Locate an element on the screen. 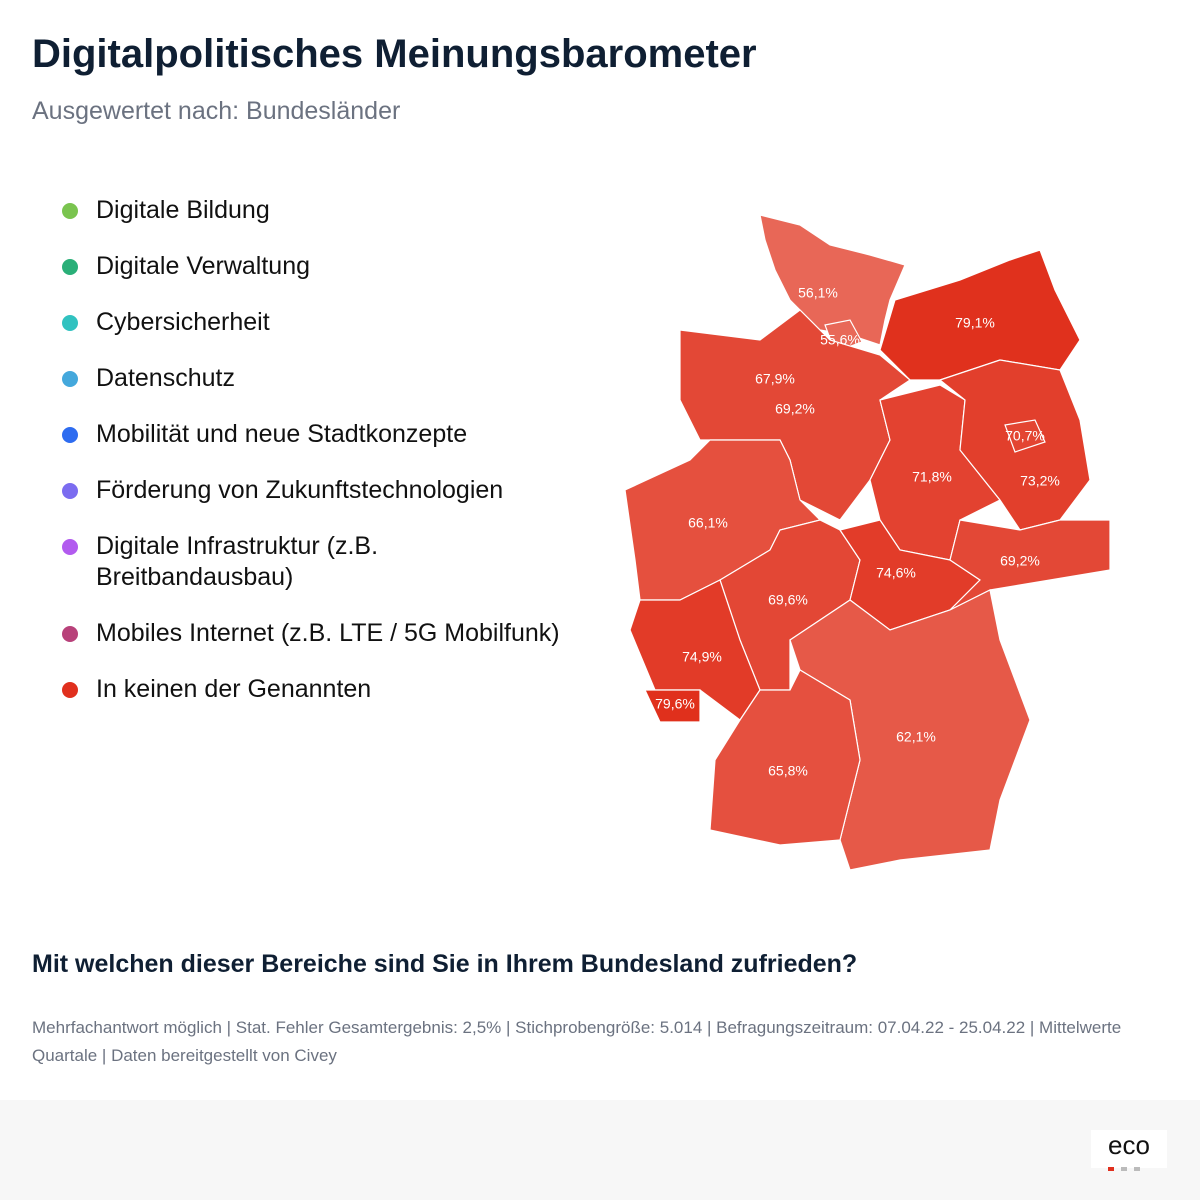 The image size is (1200, 1200). legend-label: Digitale Bildung is located at coordinates (183, 210).